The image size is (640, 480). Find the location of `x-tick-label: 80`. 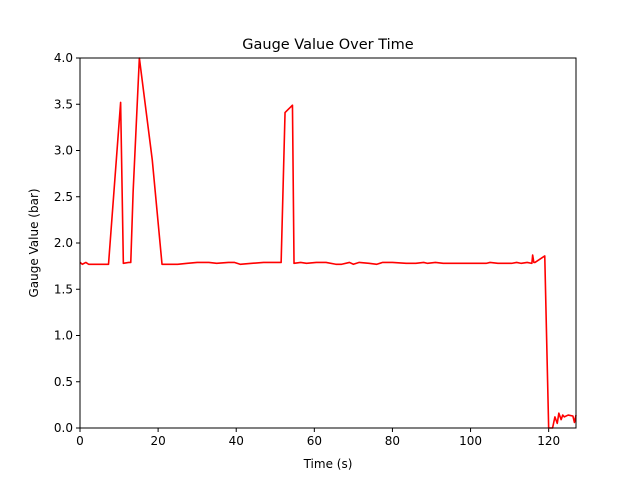

x-tick-label: 80 is located at coordinates (392, 441).